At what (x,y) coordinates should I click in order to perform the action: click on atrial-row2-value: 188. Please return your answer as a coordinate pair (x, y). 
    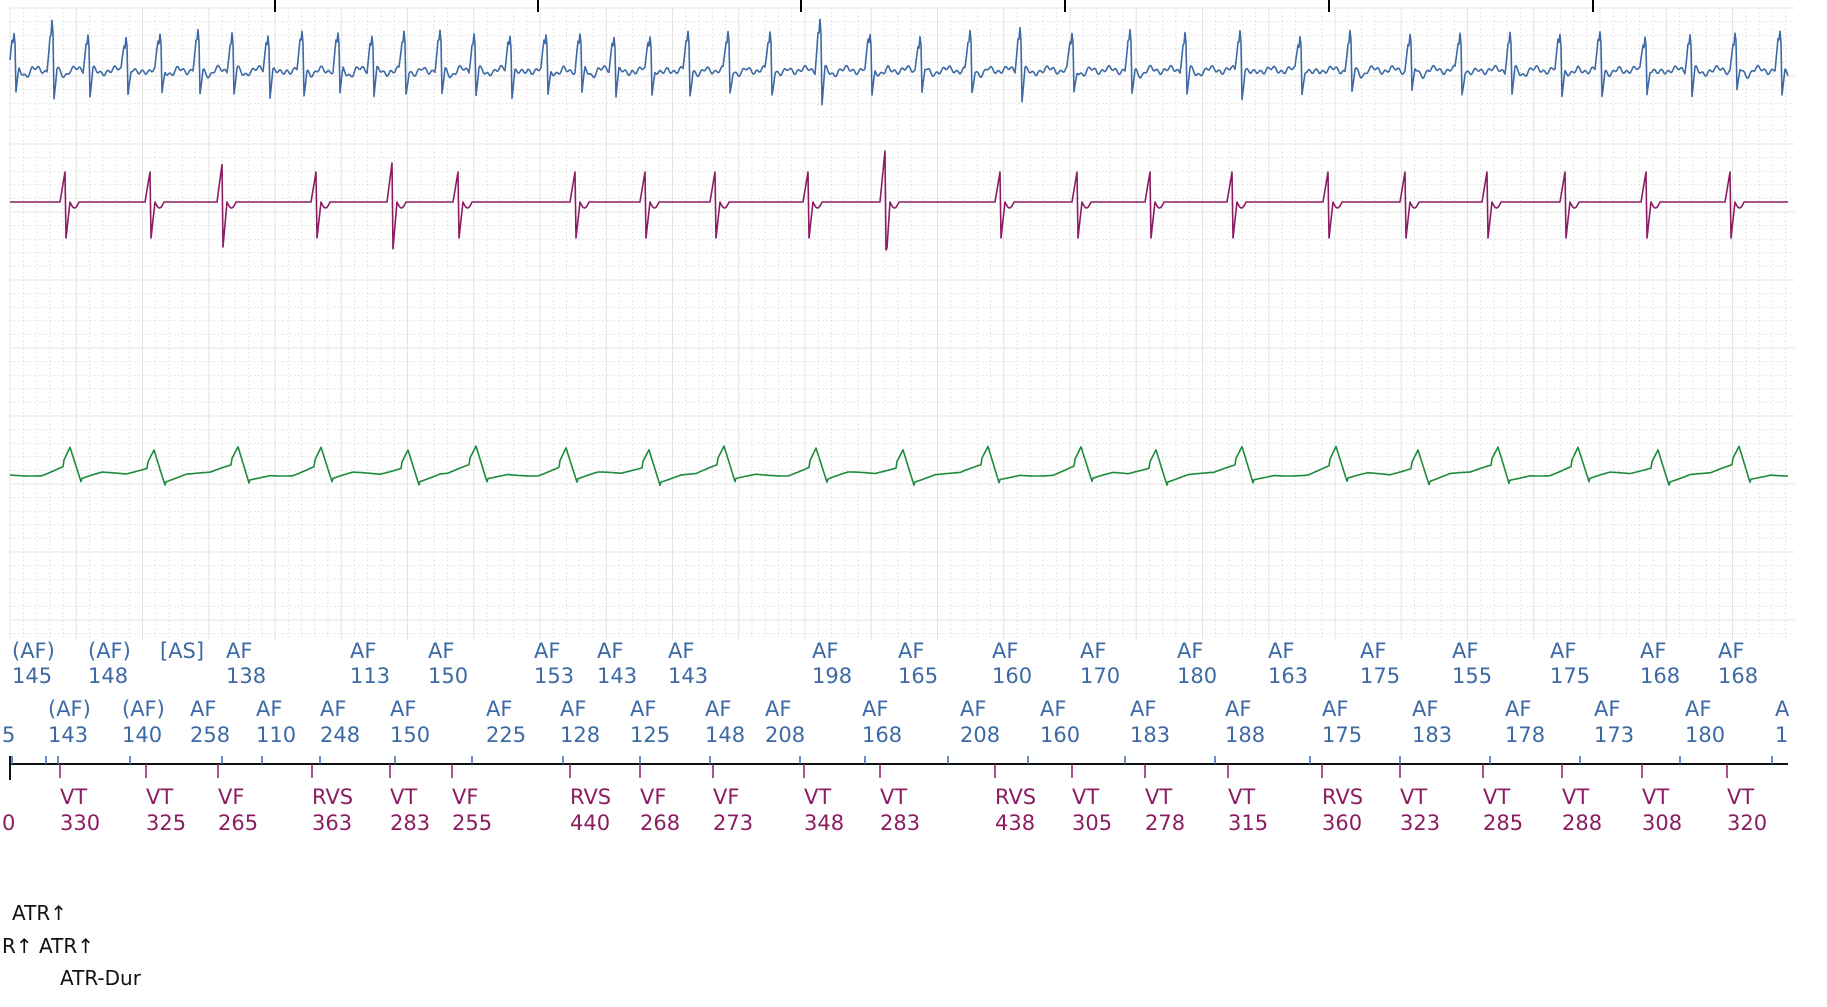
    Looking at the image, I should click on (1245, 735).